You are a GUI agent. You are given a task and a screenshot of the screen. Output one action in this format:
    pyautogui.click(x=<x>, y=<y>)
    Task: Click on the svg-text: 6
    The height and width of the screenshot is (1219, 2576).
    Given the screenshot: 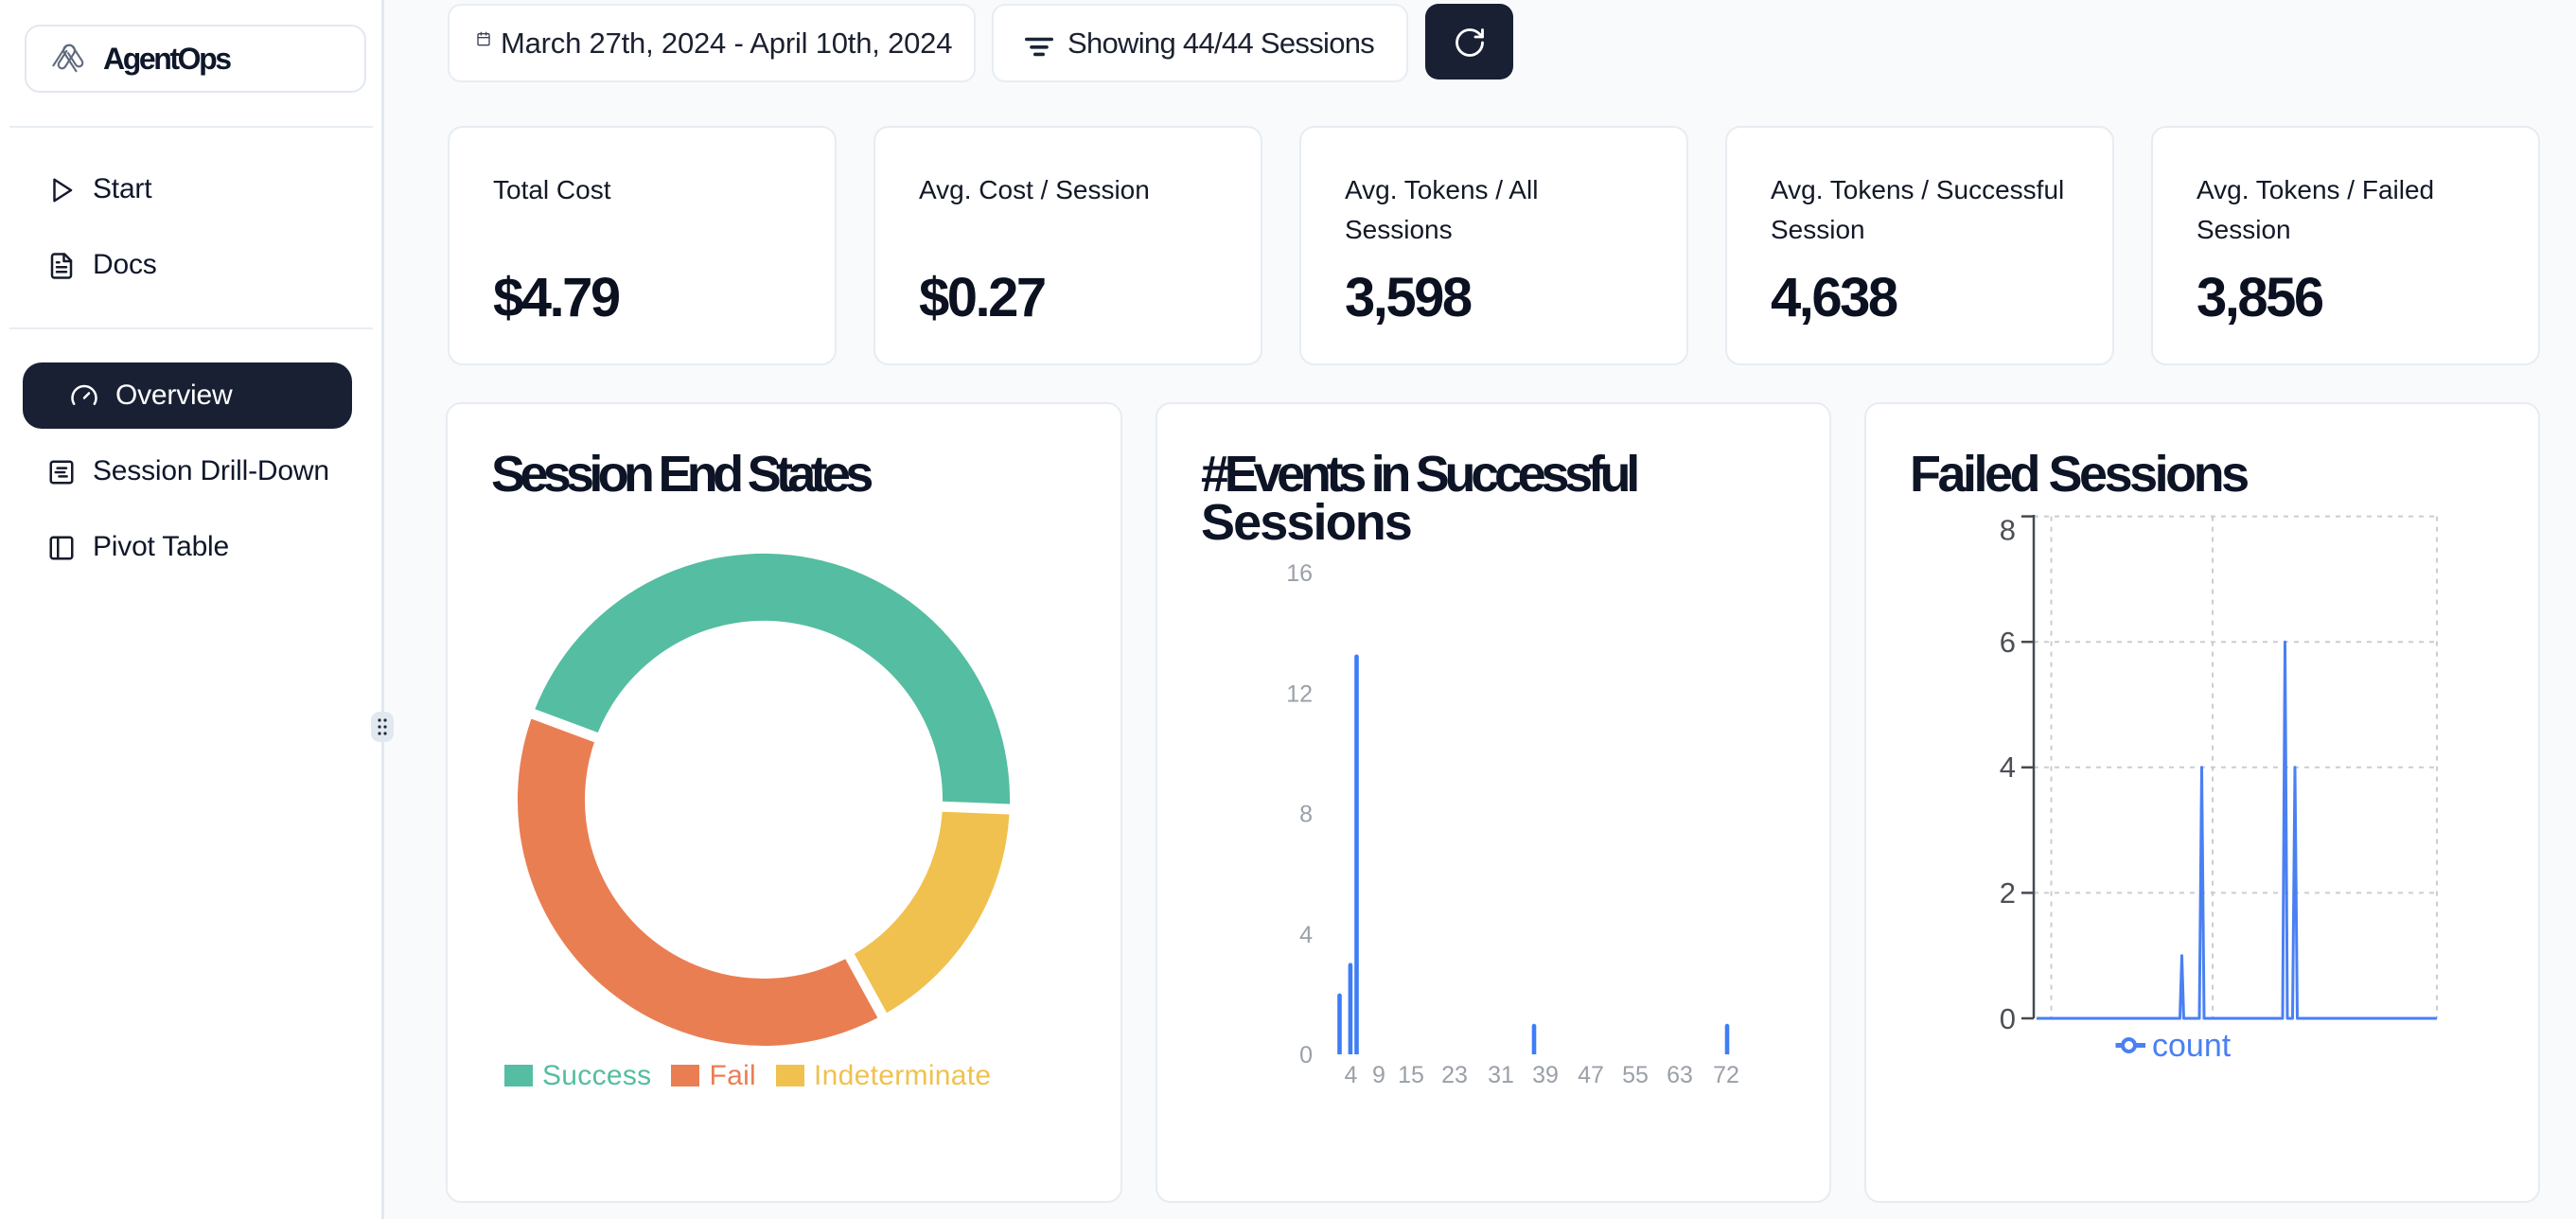 What is the action you would take?
    pyautogui.click(x=2008, y=642)
    